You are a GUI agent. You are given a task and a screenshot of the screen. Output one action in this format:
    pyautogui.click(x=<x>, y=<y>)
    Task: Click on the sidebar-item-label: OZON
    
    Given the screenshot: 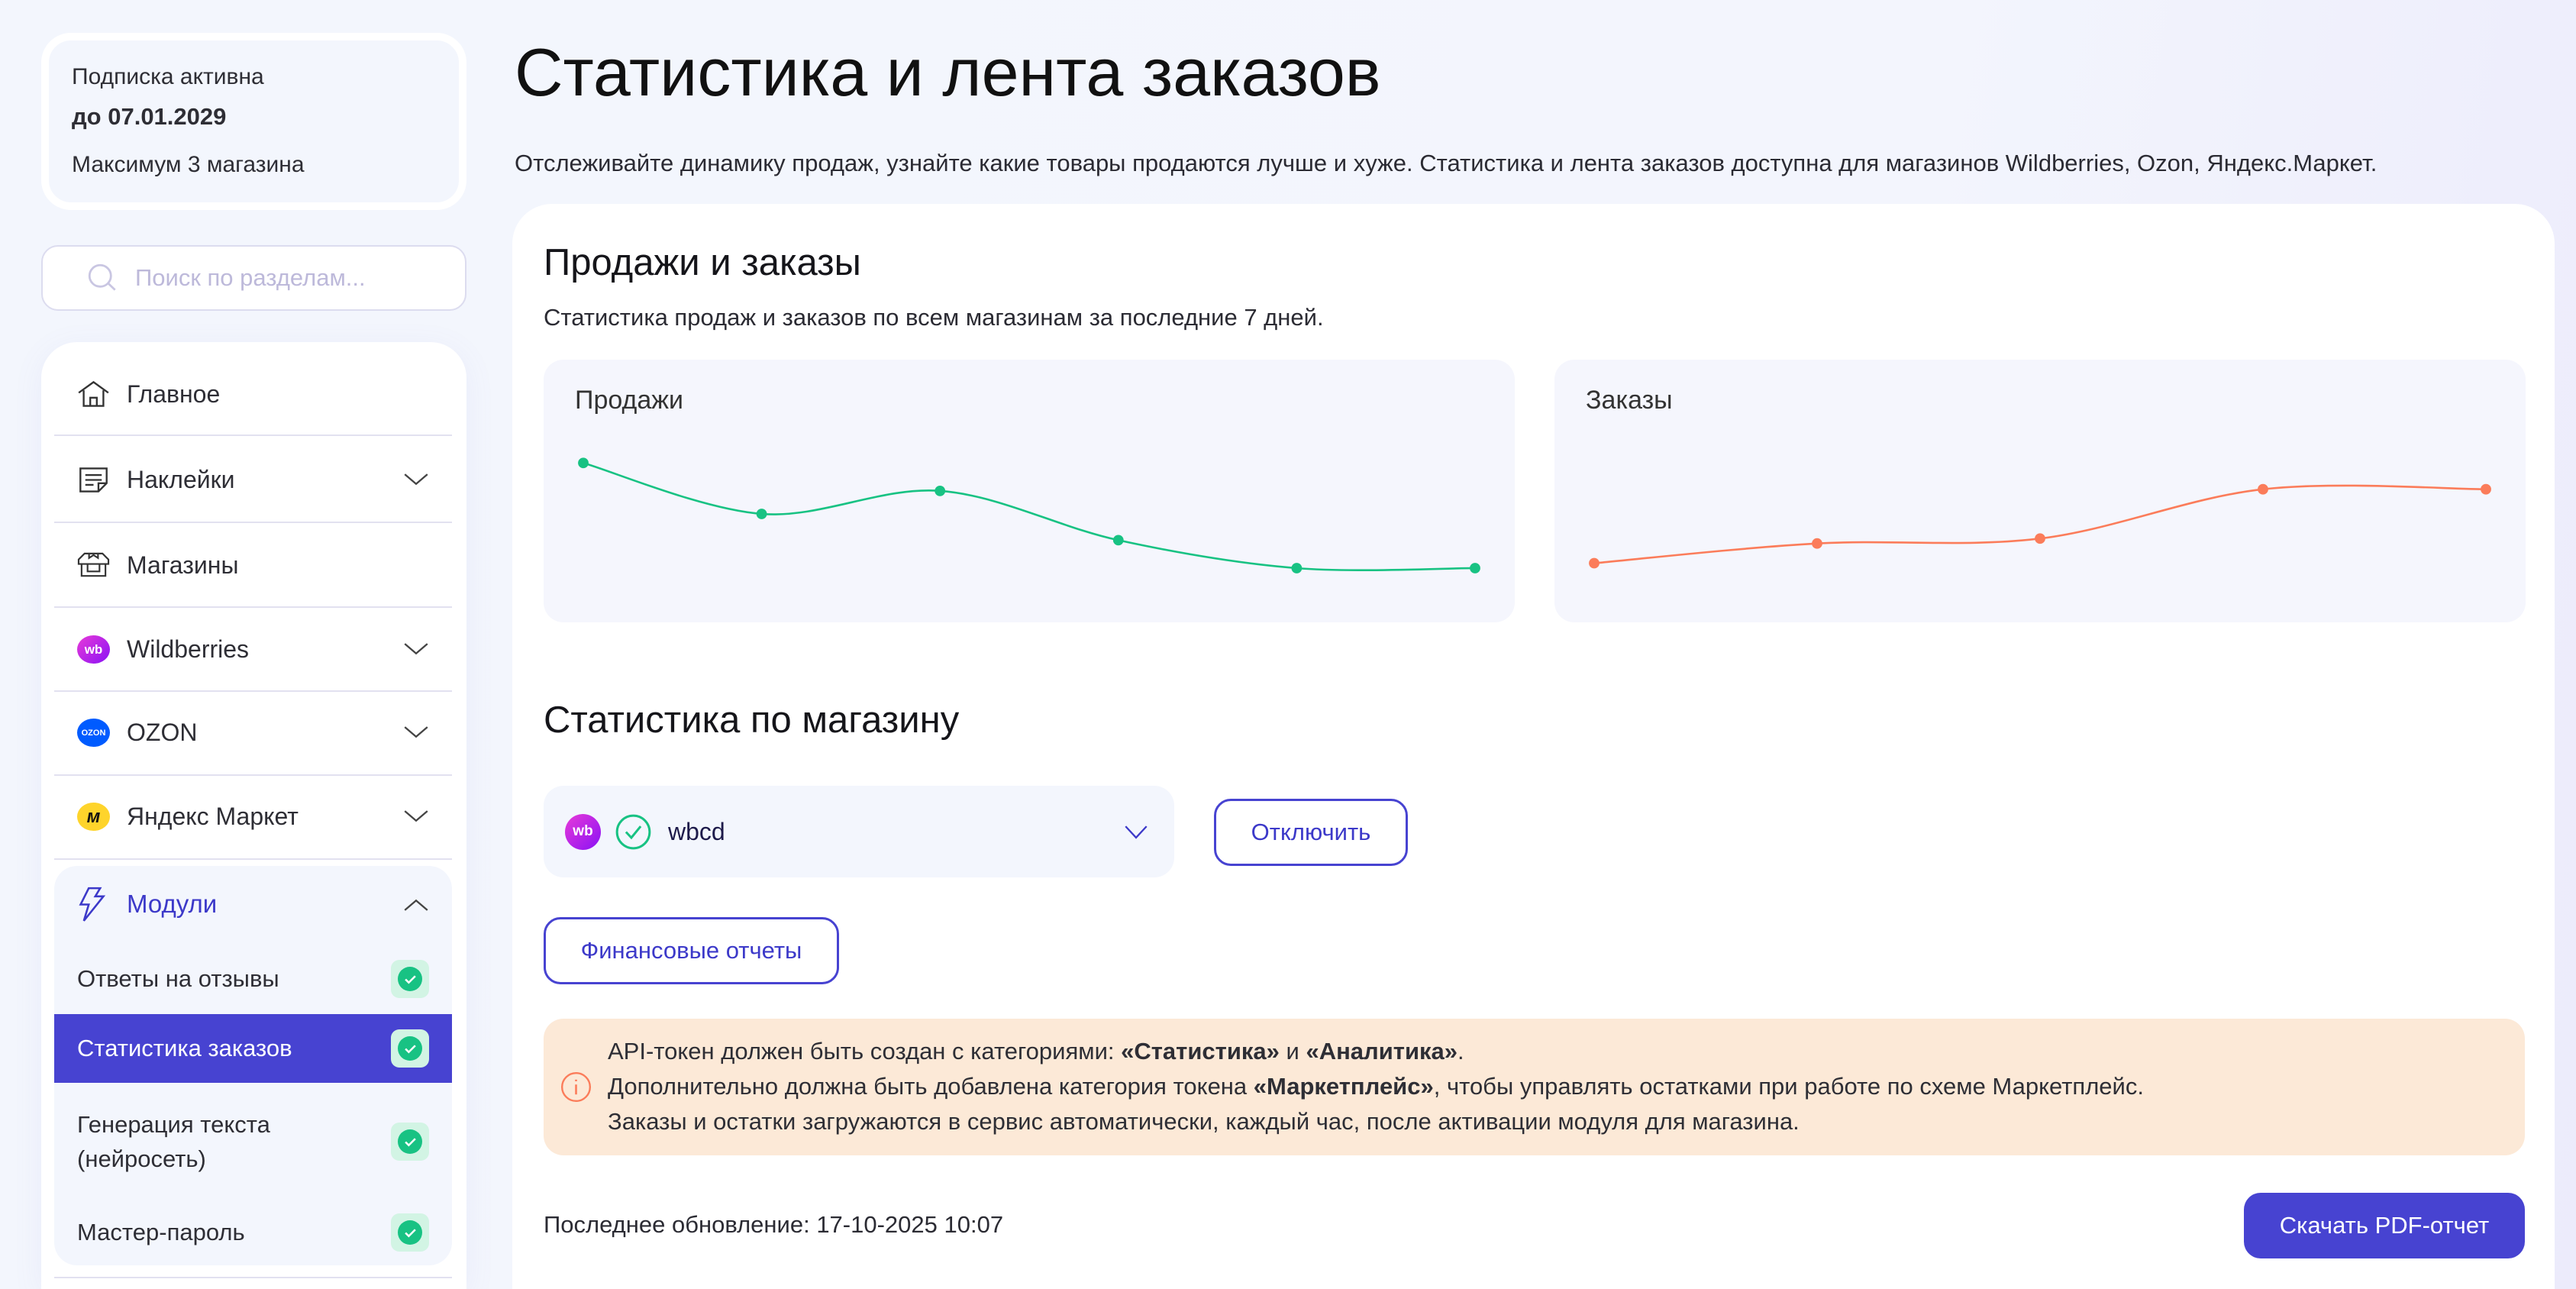 What is the action you would take?
    pyautogui.click(x=162, y=732)
    